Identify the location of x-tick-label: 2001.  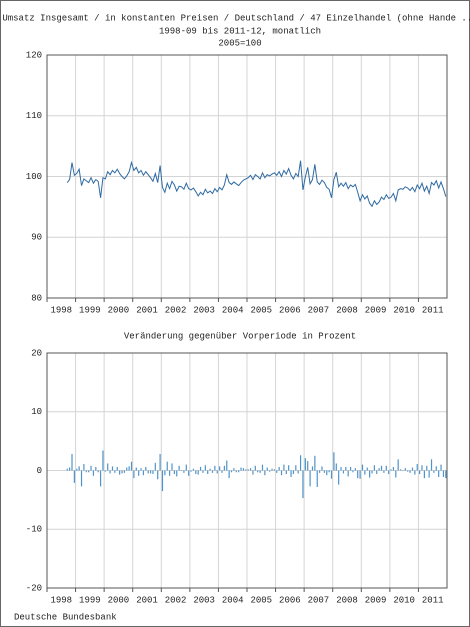
(147, 600).